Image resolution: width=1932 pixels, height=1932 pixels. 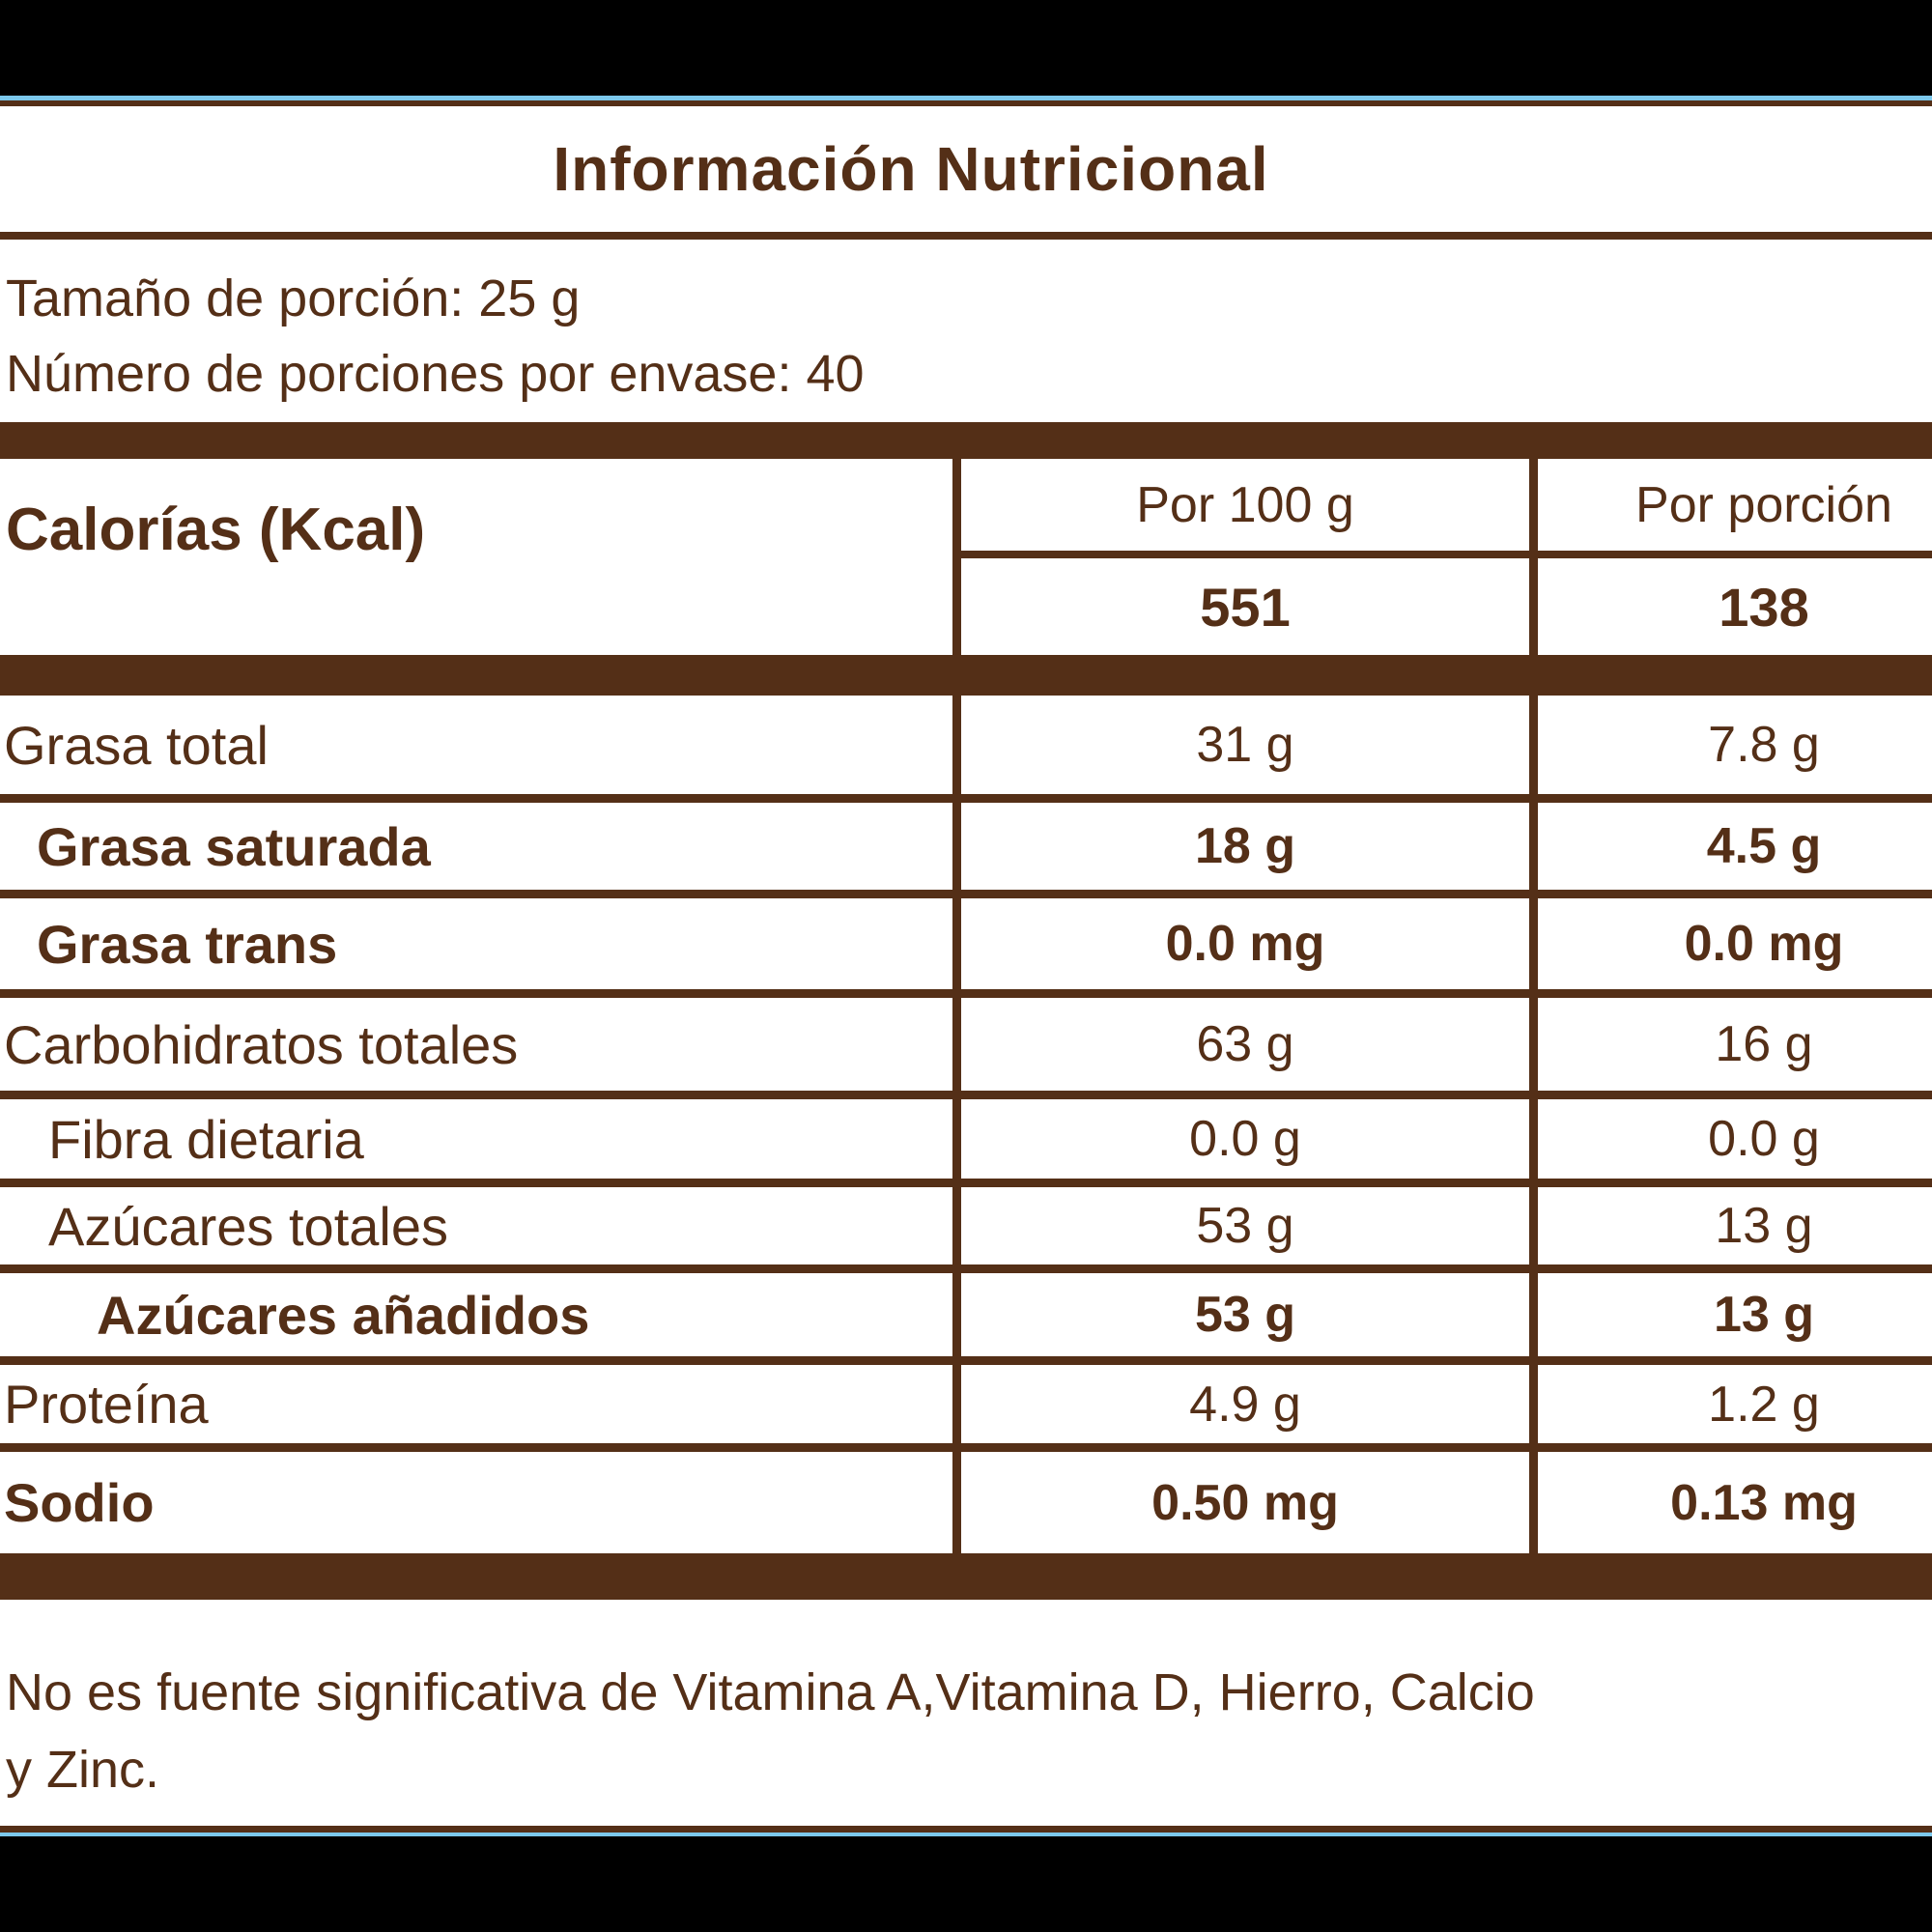 I want to click on servings-per-container: Número de porciones por envase: 40, so click(x=435, y=374).